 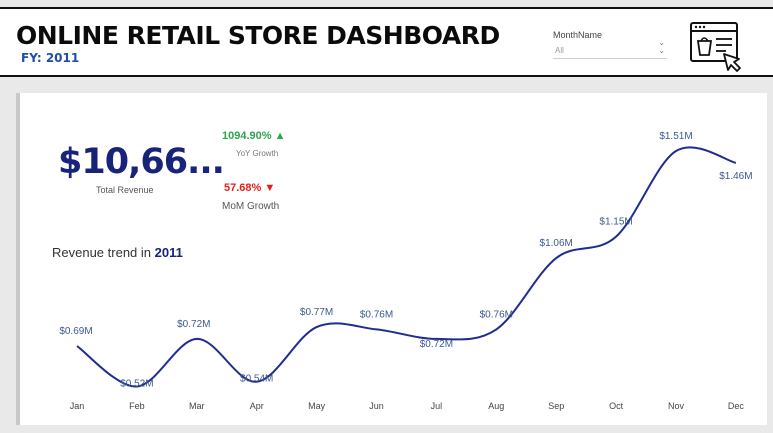 What do you see at coordinates (556, 406) in the screenshot?
I see `x-tick-label: Sep` at bounding box center [556, 406].